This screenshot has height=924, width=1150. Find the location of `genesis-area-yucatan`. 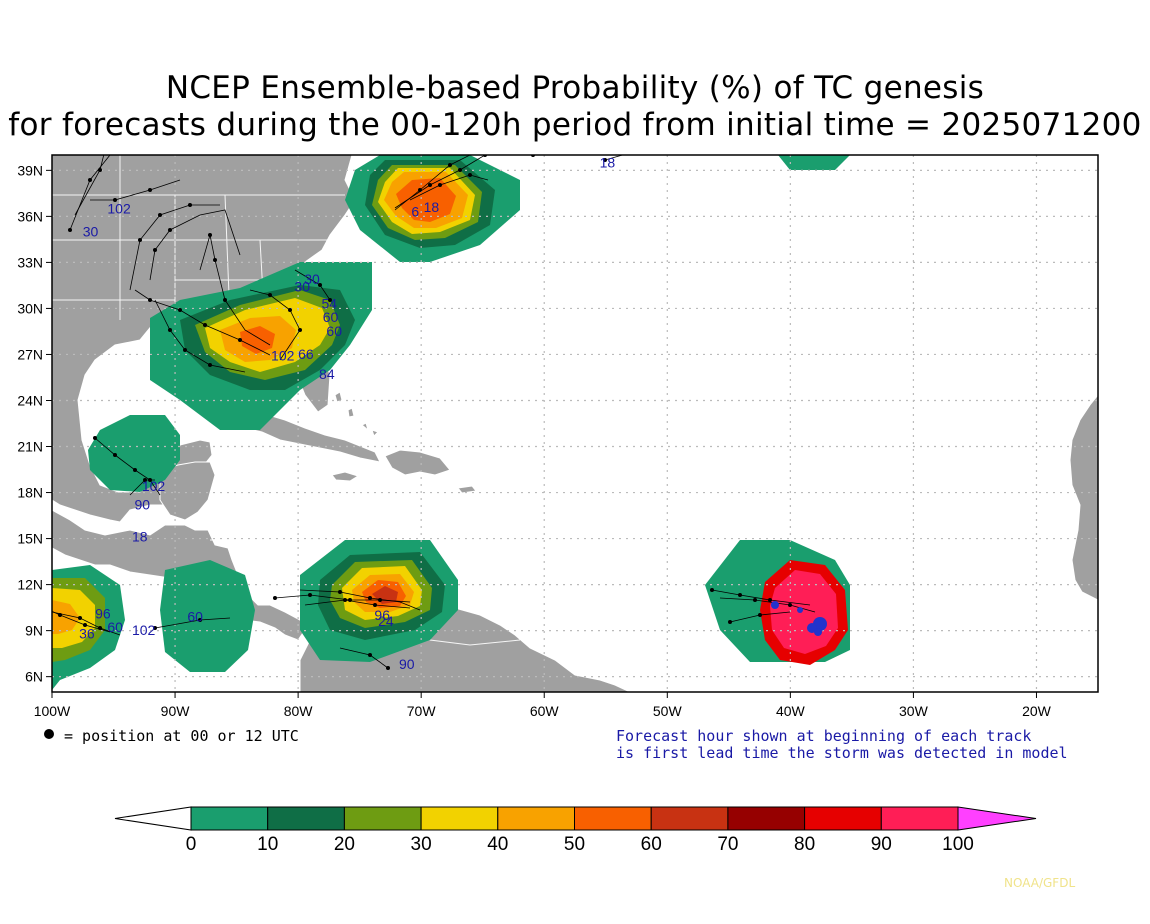

genesis-area-yucatan is located at coordinates (134, 453).